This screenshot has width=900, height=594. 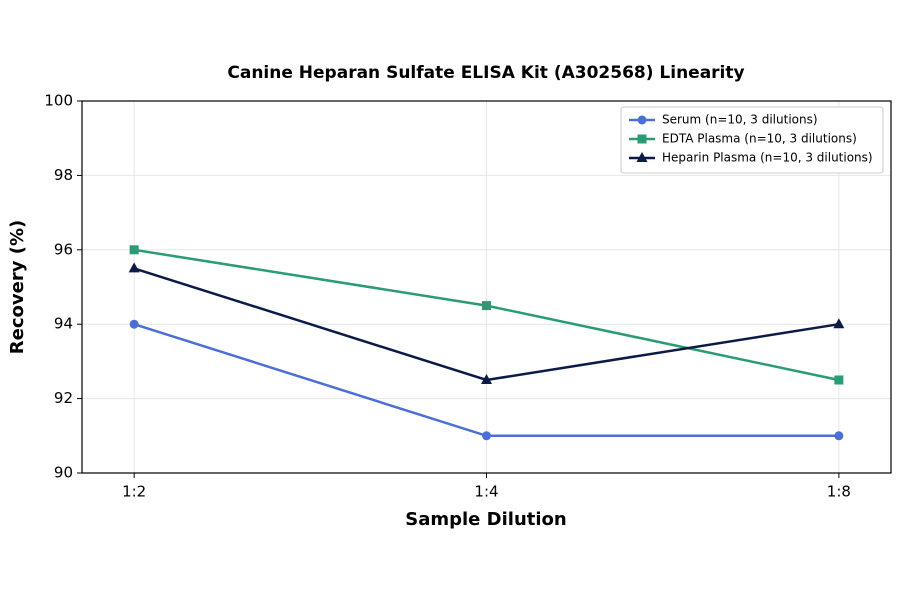 What do you see at coordinates (740, 120) in the screenshot?
I see `legend-label: Serum (n=10, 3 dilutions)` at bounding box center [740, 120].